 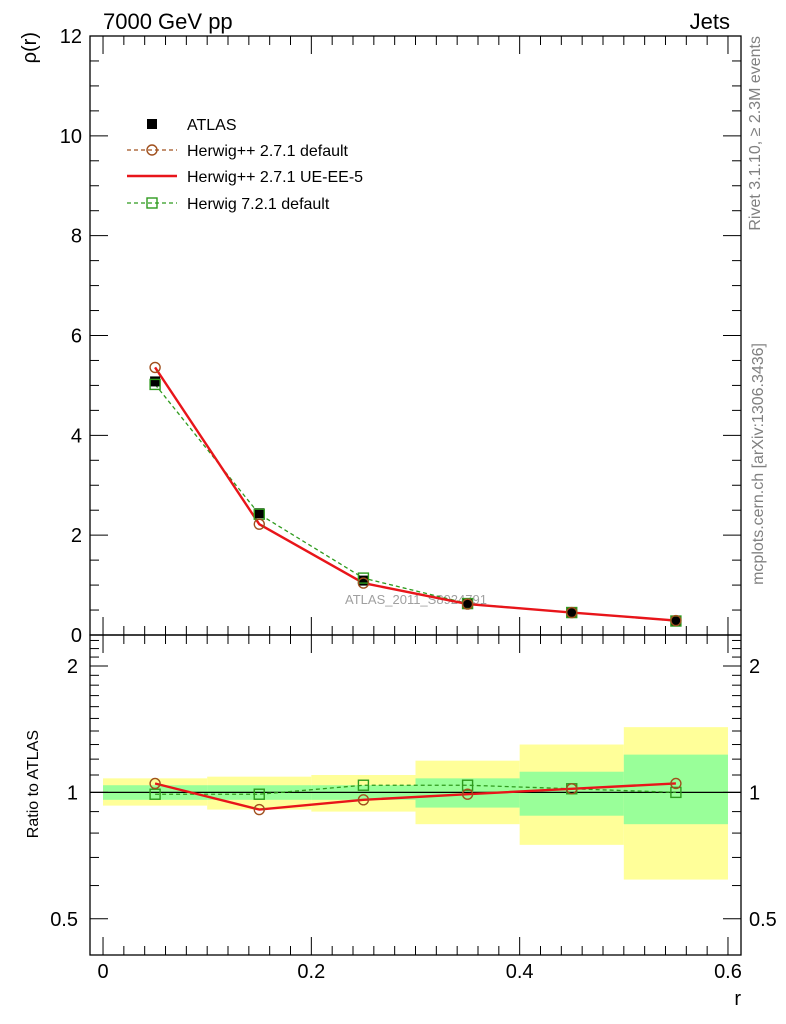 What do you see at coordinates (76, 237) in the screenshot?
I see `main-y-tick-label: 8` at bounding box center [76, 237].